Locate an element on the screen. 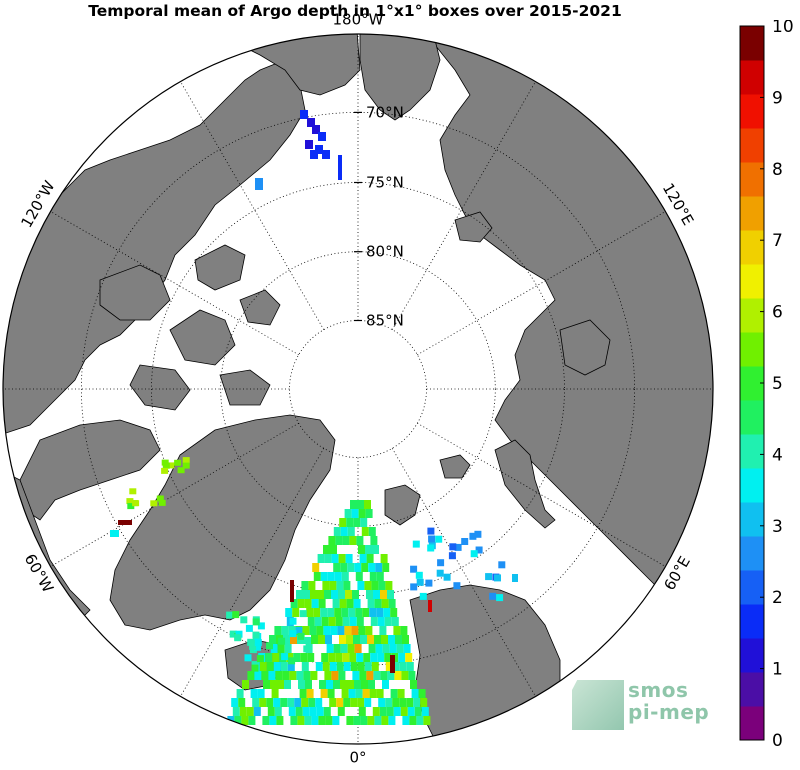 The image size is (800, 770). smos-pi-mep-logo: smos pi-mep is located at coordinates (647, 706).